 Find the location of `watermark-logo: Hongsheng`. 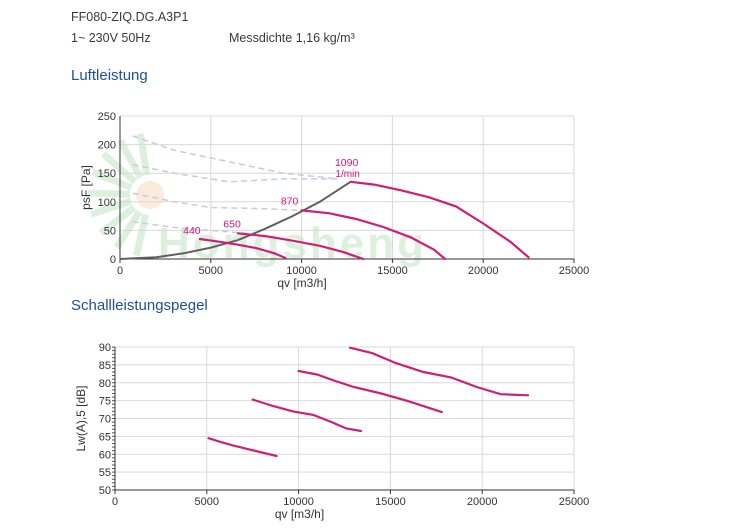

watermark-logo: Hongsheng is located at coordinates (257, 200).